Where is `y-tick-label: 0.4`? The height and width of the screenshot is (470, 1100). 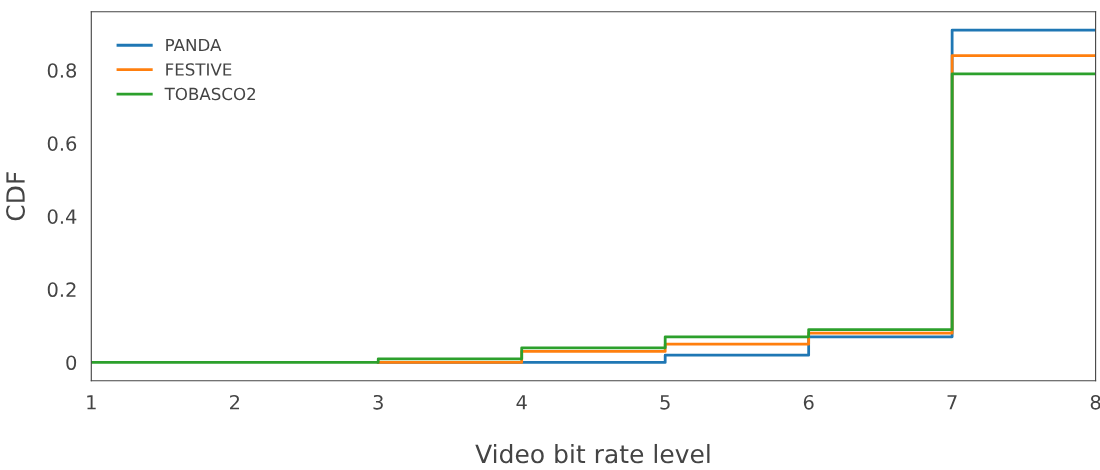
y-tick-label: 0.4 is located at coordinates (62, 216).